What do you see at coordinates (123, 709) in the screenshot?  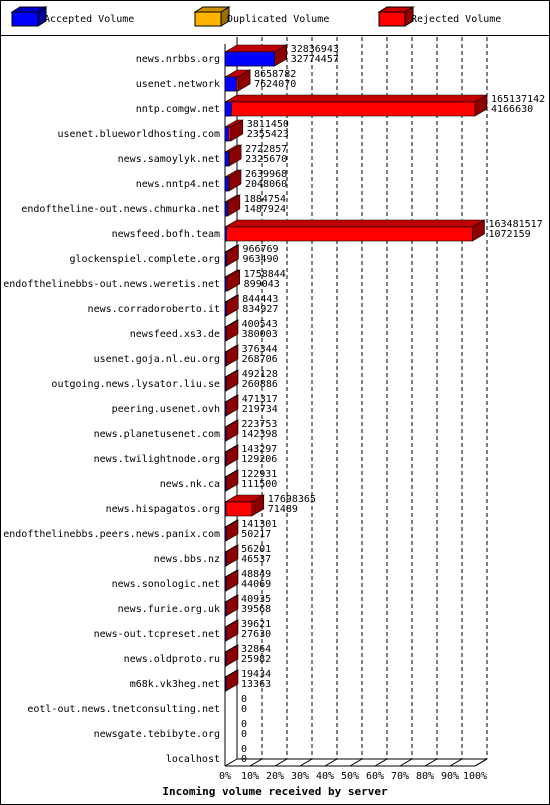 I see `y-tick-label: eotl-out.news.tnetconsulting.net` at bounding box center [123, 709].